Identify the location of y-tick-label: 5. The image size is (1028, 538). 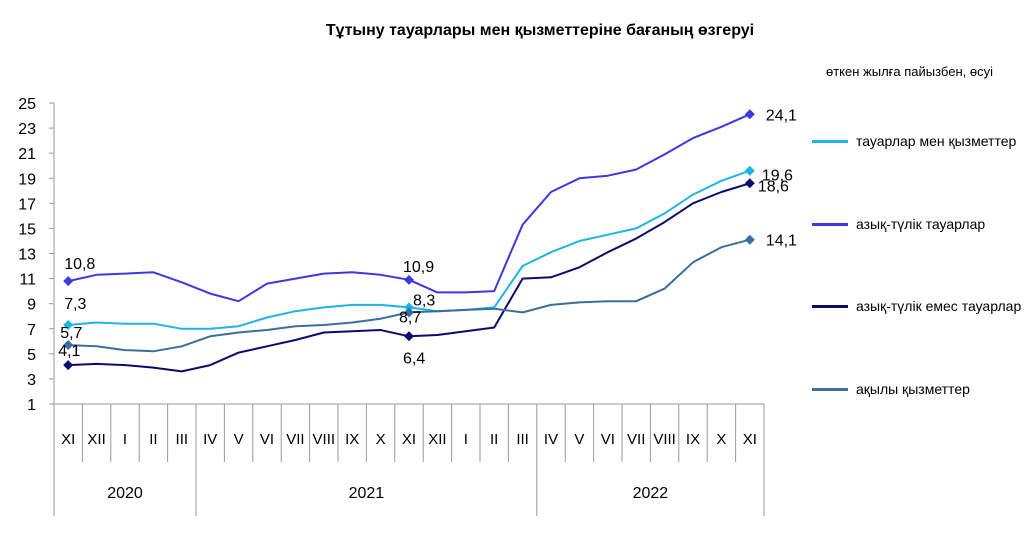
(31, 355).